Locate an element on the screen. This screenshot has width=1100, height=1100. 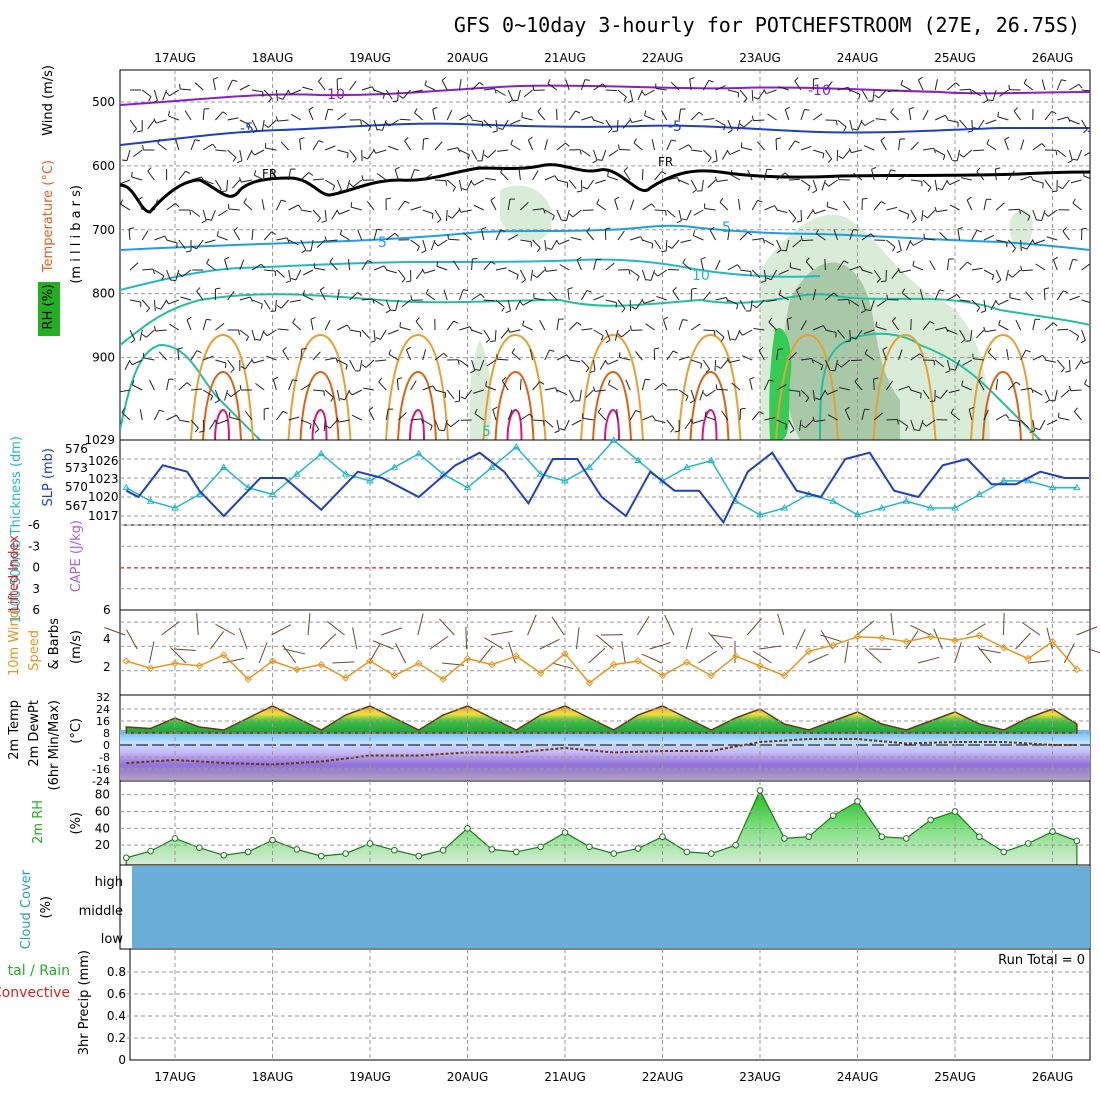
wind-tick: 4 is located at coordinates (107, 639).